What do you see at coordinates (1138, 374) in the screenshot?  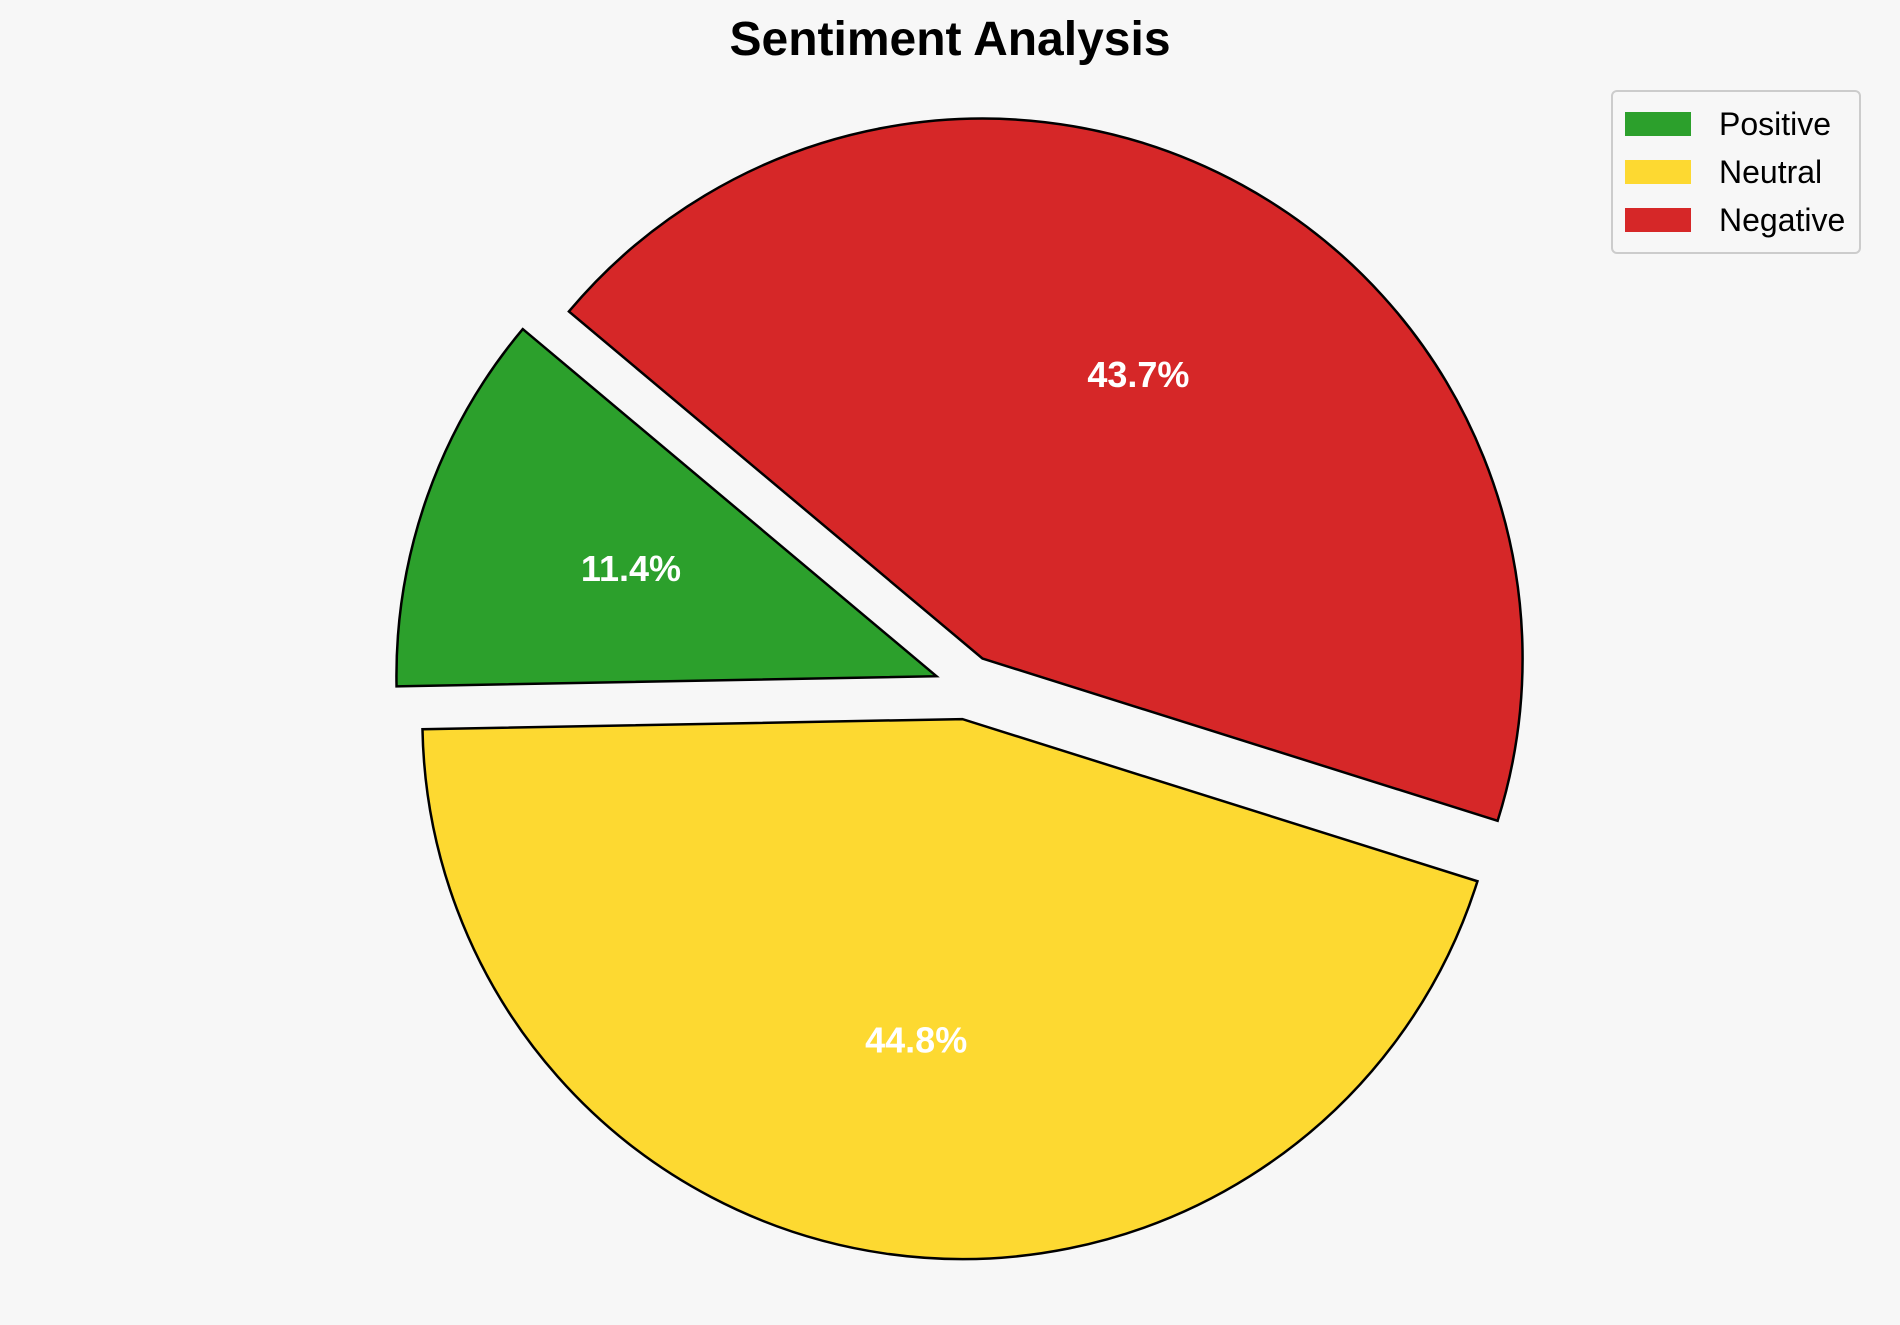 I see `slice-label-negative: 43.7%` at bounding box center [1138, 374].